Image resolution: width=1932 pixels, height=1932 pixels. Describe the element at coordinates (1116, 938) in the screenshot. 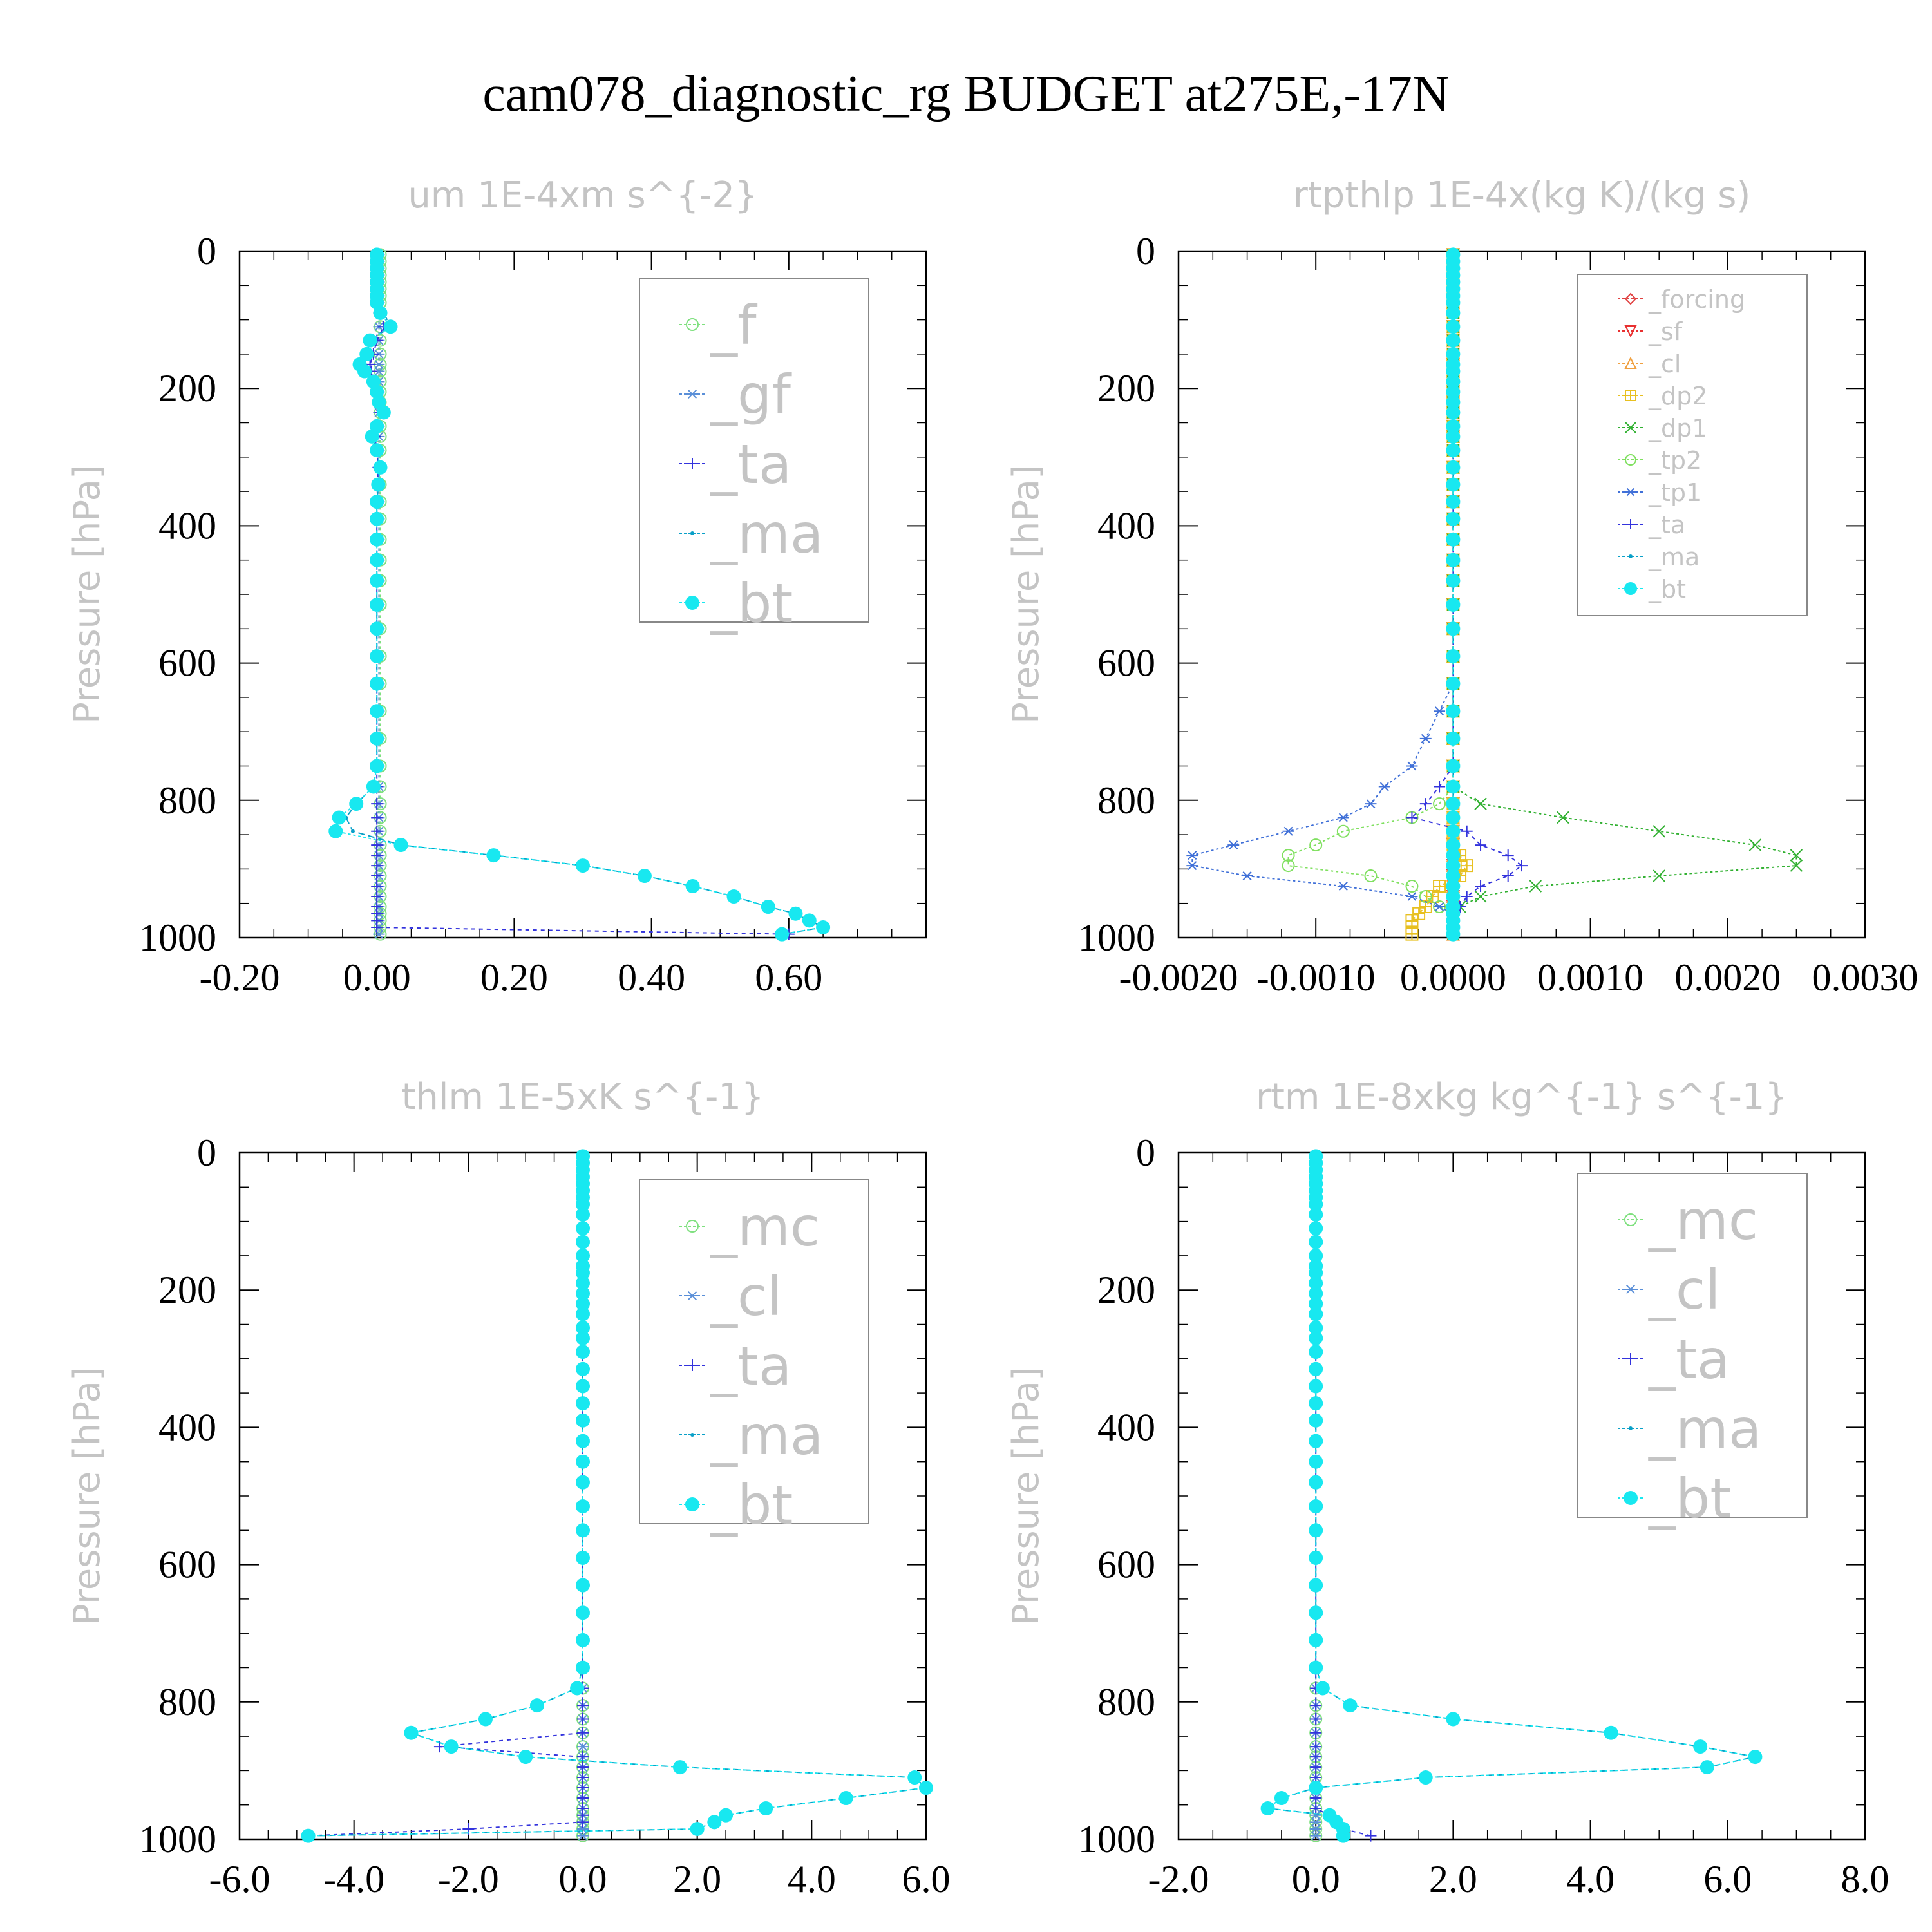

I see `y-tick-label: 1000` at that location.